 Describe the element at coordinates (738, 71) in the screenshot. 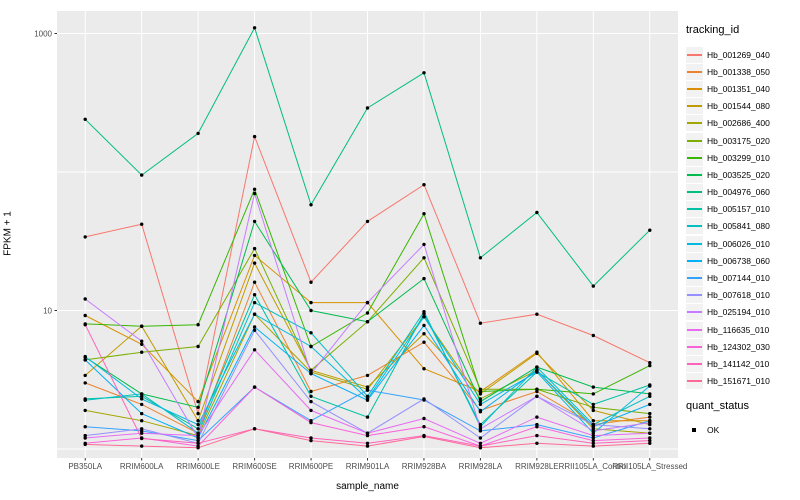

I see `legend-item-label: Hb_001338_050` at that location.